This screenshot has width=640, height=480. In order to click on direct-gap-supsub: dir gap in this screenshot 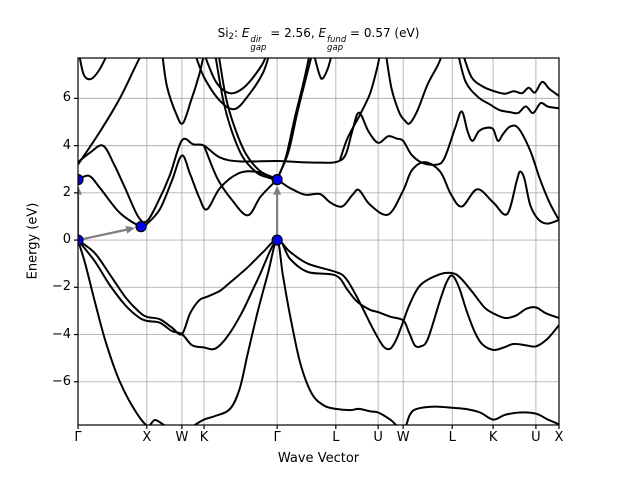, I will do `click(258, 43)`.